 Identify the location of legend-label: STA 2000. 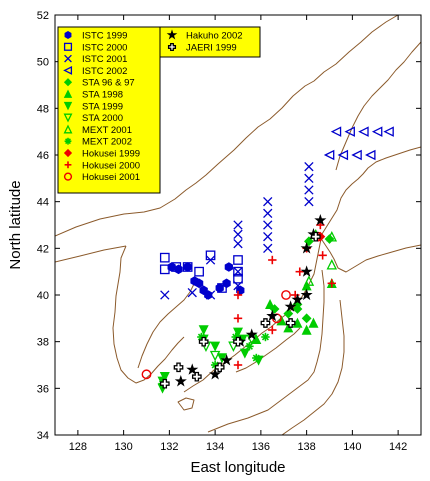
(102, 118).